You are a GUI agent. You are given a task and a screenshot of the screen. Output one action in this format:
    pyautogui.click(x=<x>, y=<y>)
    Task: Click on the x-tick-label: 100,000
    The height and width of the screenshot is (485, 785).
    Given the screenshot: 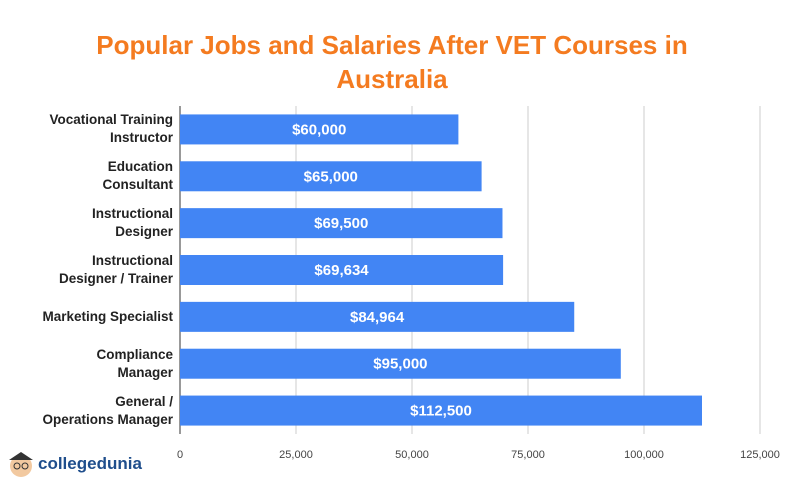 What is the action you would take?
    pyautogui.click(x=644, y=455)
    